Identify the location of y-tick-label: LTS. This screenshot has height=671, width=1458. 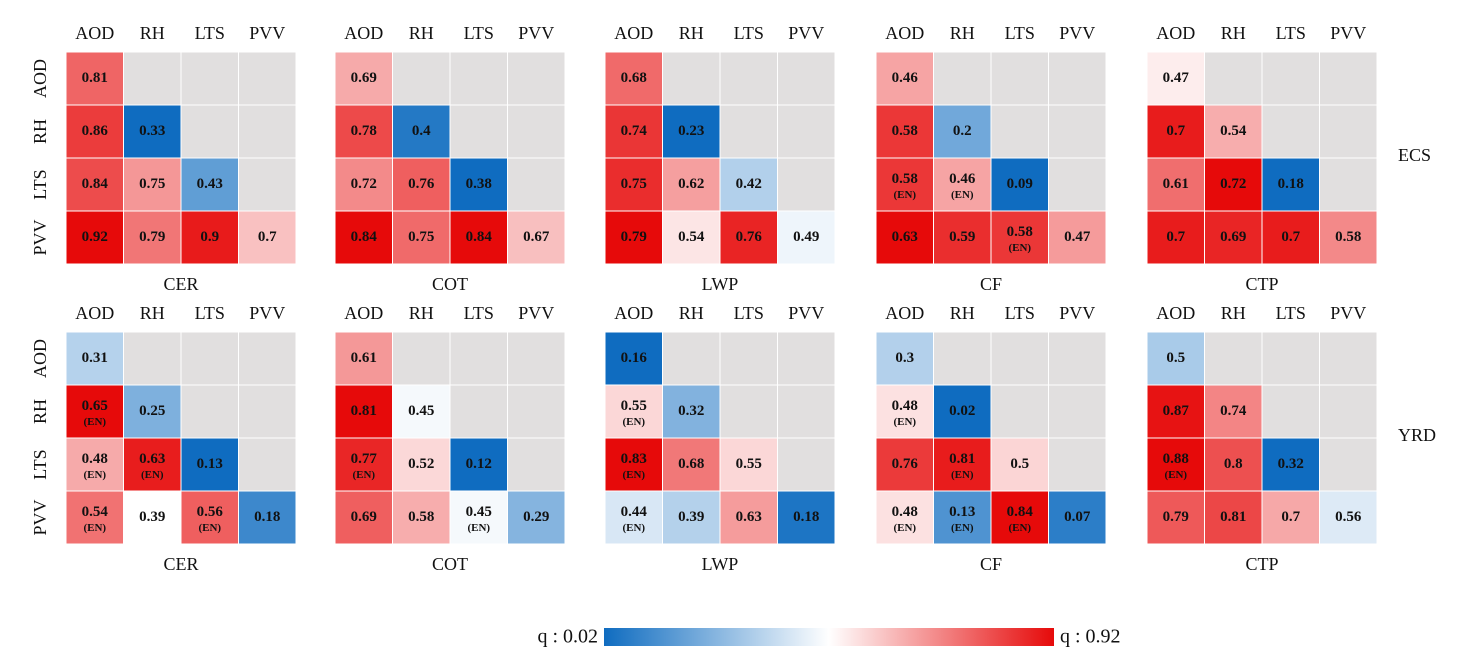
(40, 464).